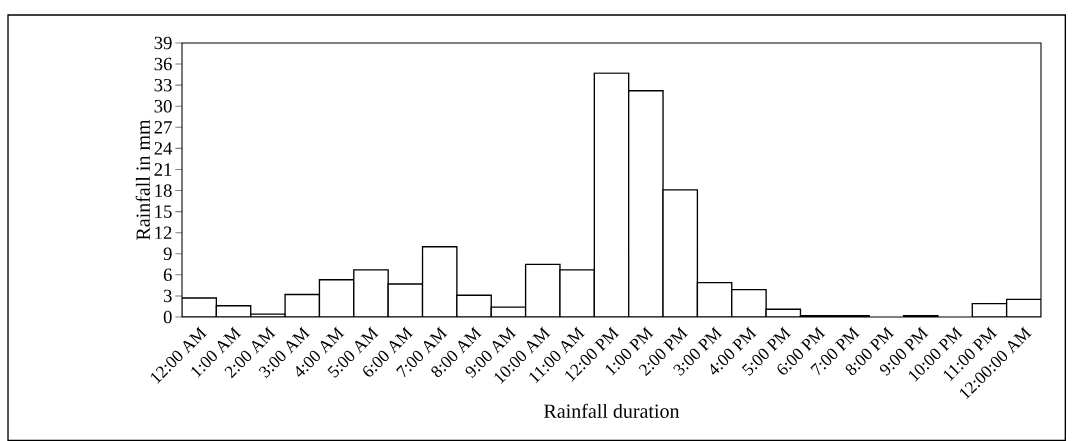  Describe the element at coordinates (142, 179) in the screenshot. I see `y-axis-title: Rainfall in mm` at that location.